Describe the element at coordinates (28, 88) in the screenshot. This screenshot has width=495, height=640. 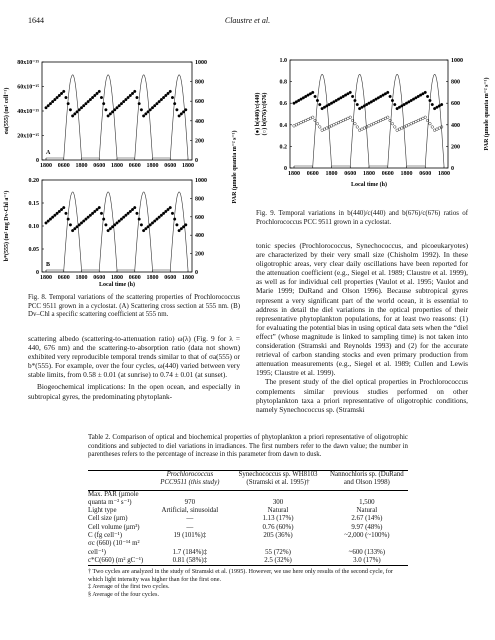
I see `y-tick-label: 60x10⁻¹⁵` at that location.